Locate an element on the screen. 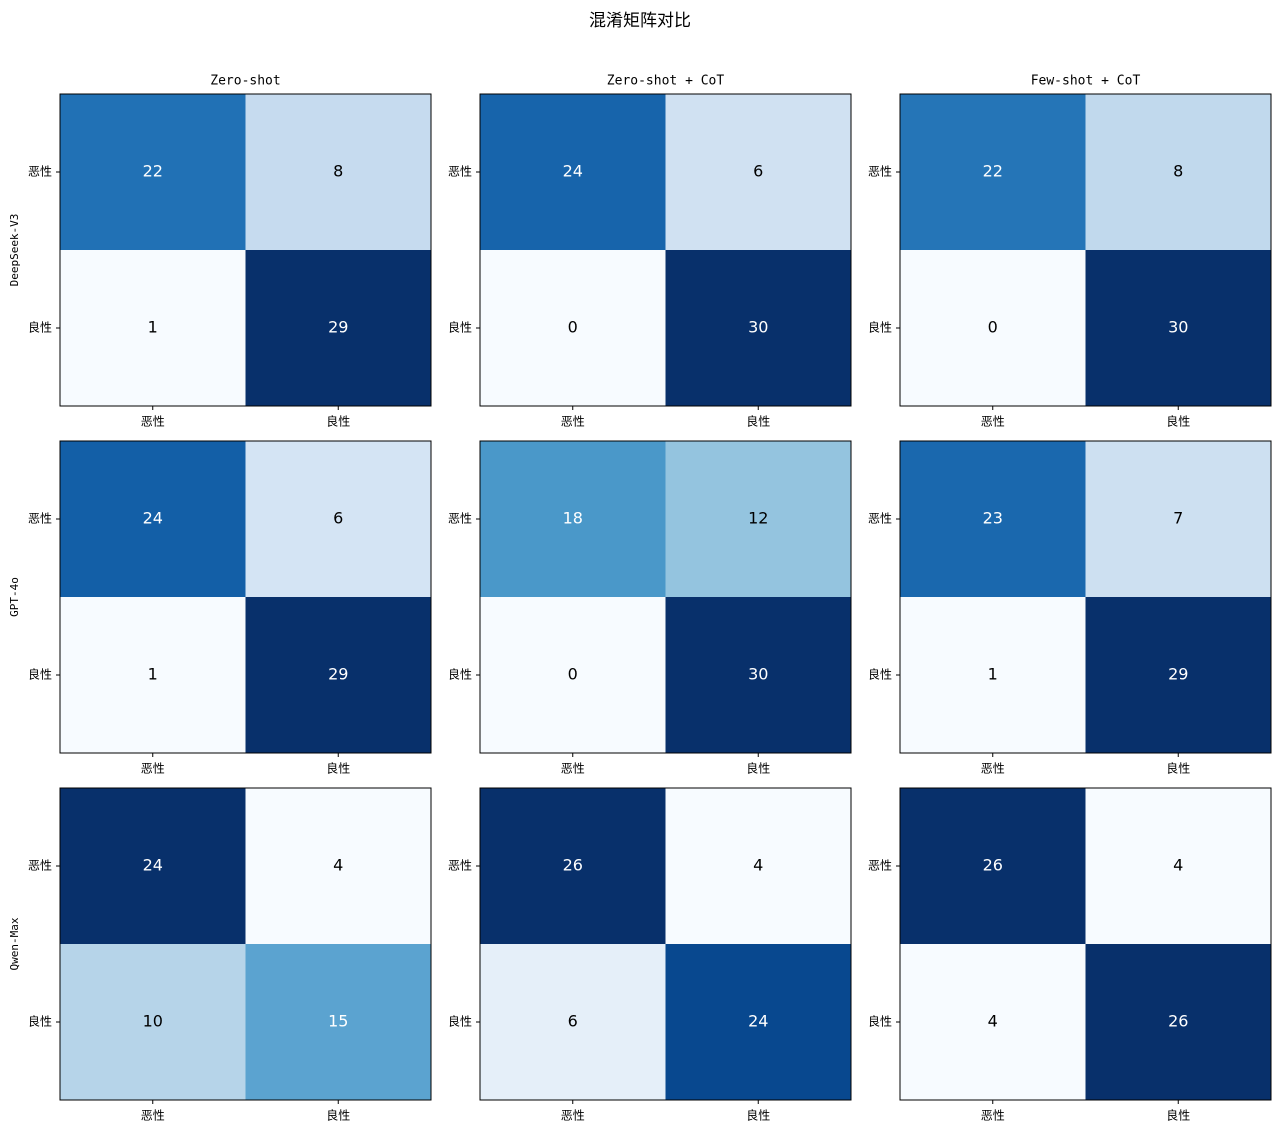 The image size is (1280, 1131). row-label: DeepSeek-V3 is located at coordinates (14, 250).